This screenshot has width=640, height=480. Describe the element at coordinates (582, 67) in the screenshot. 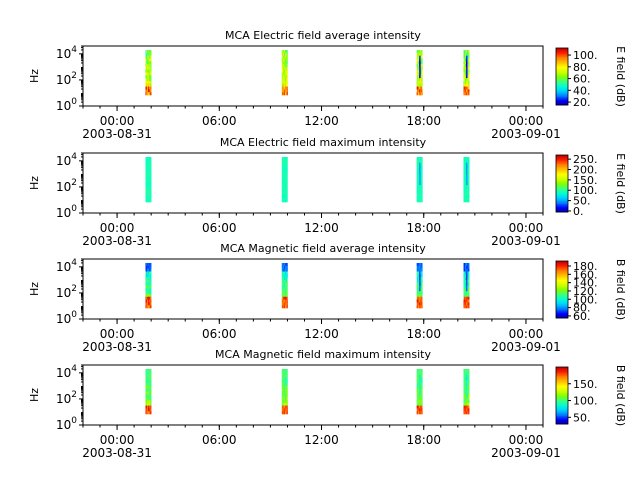

I see `colorbar-tick-label: 80.` at that location.